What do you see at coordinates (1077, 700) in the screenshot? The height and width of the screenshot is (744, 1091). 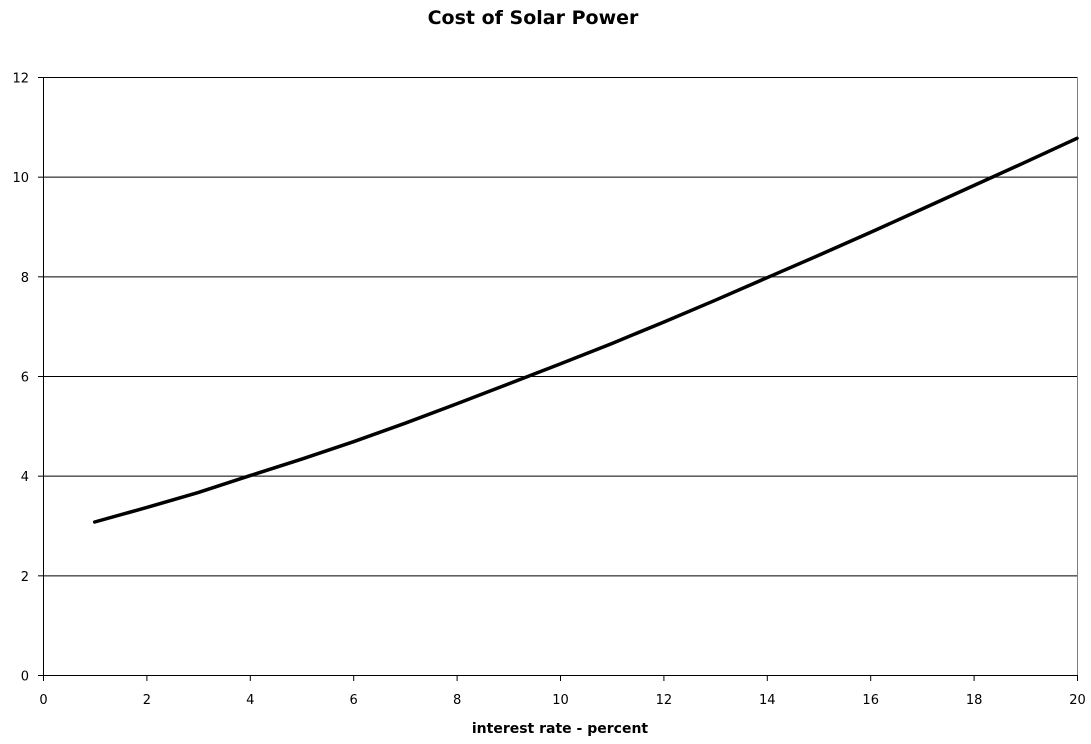 I see `x-tick-label-20: 20` at bounding box center [1077, 700].